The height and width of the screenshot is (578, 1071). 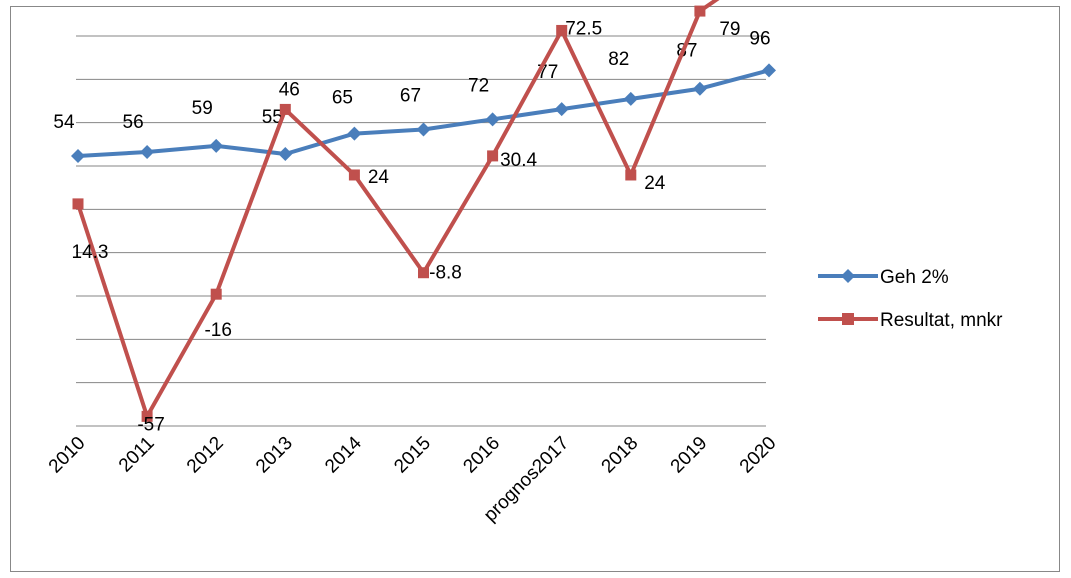 What do you see at coordinates (342, 98) in the screenshot?
I see `data-label: 65` at bounding box center [342, 98].